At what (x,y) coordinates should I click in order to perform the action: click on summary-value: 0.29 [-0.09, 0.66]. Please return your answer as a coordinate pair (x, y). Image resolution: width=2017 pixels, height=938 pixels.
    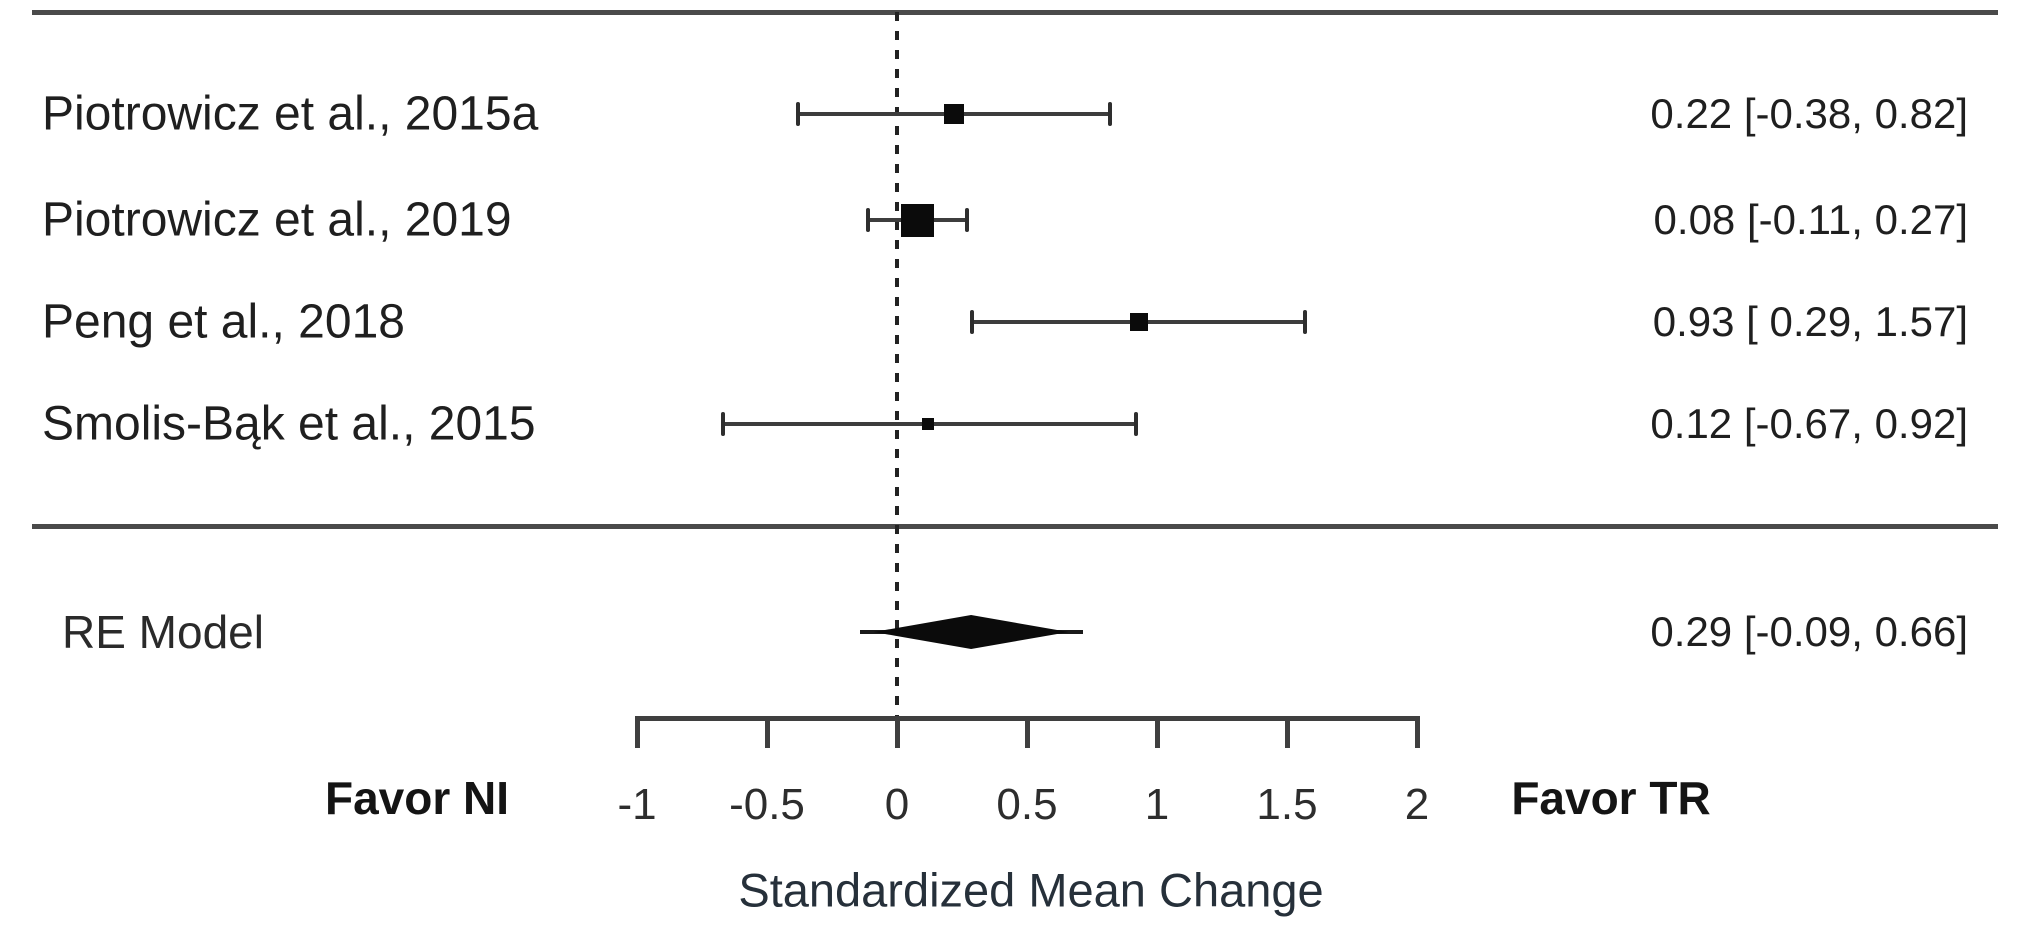
    Looking at the image, I should click on (1809, 631).